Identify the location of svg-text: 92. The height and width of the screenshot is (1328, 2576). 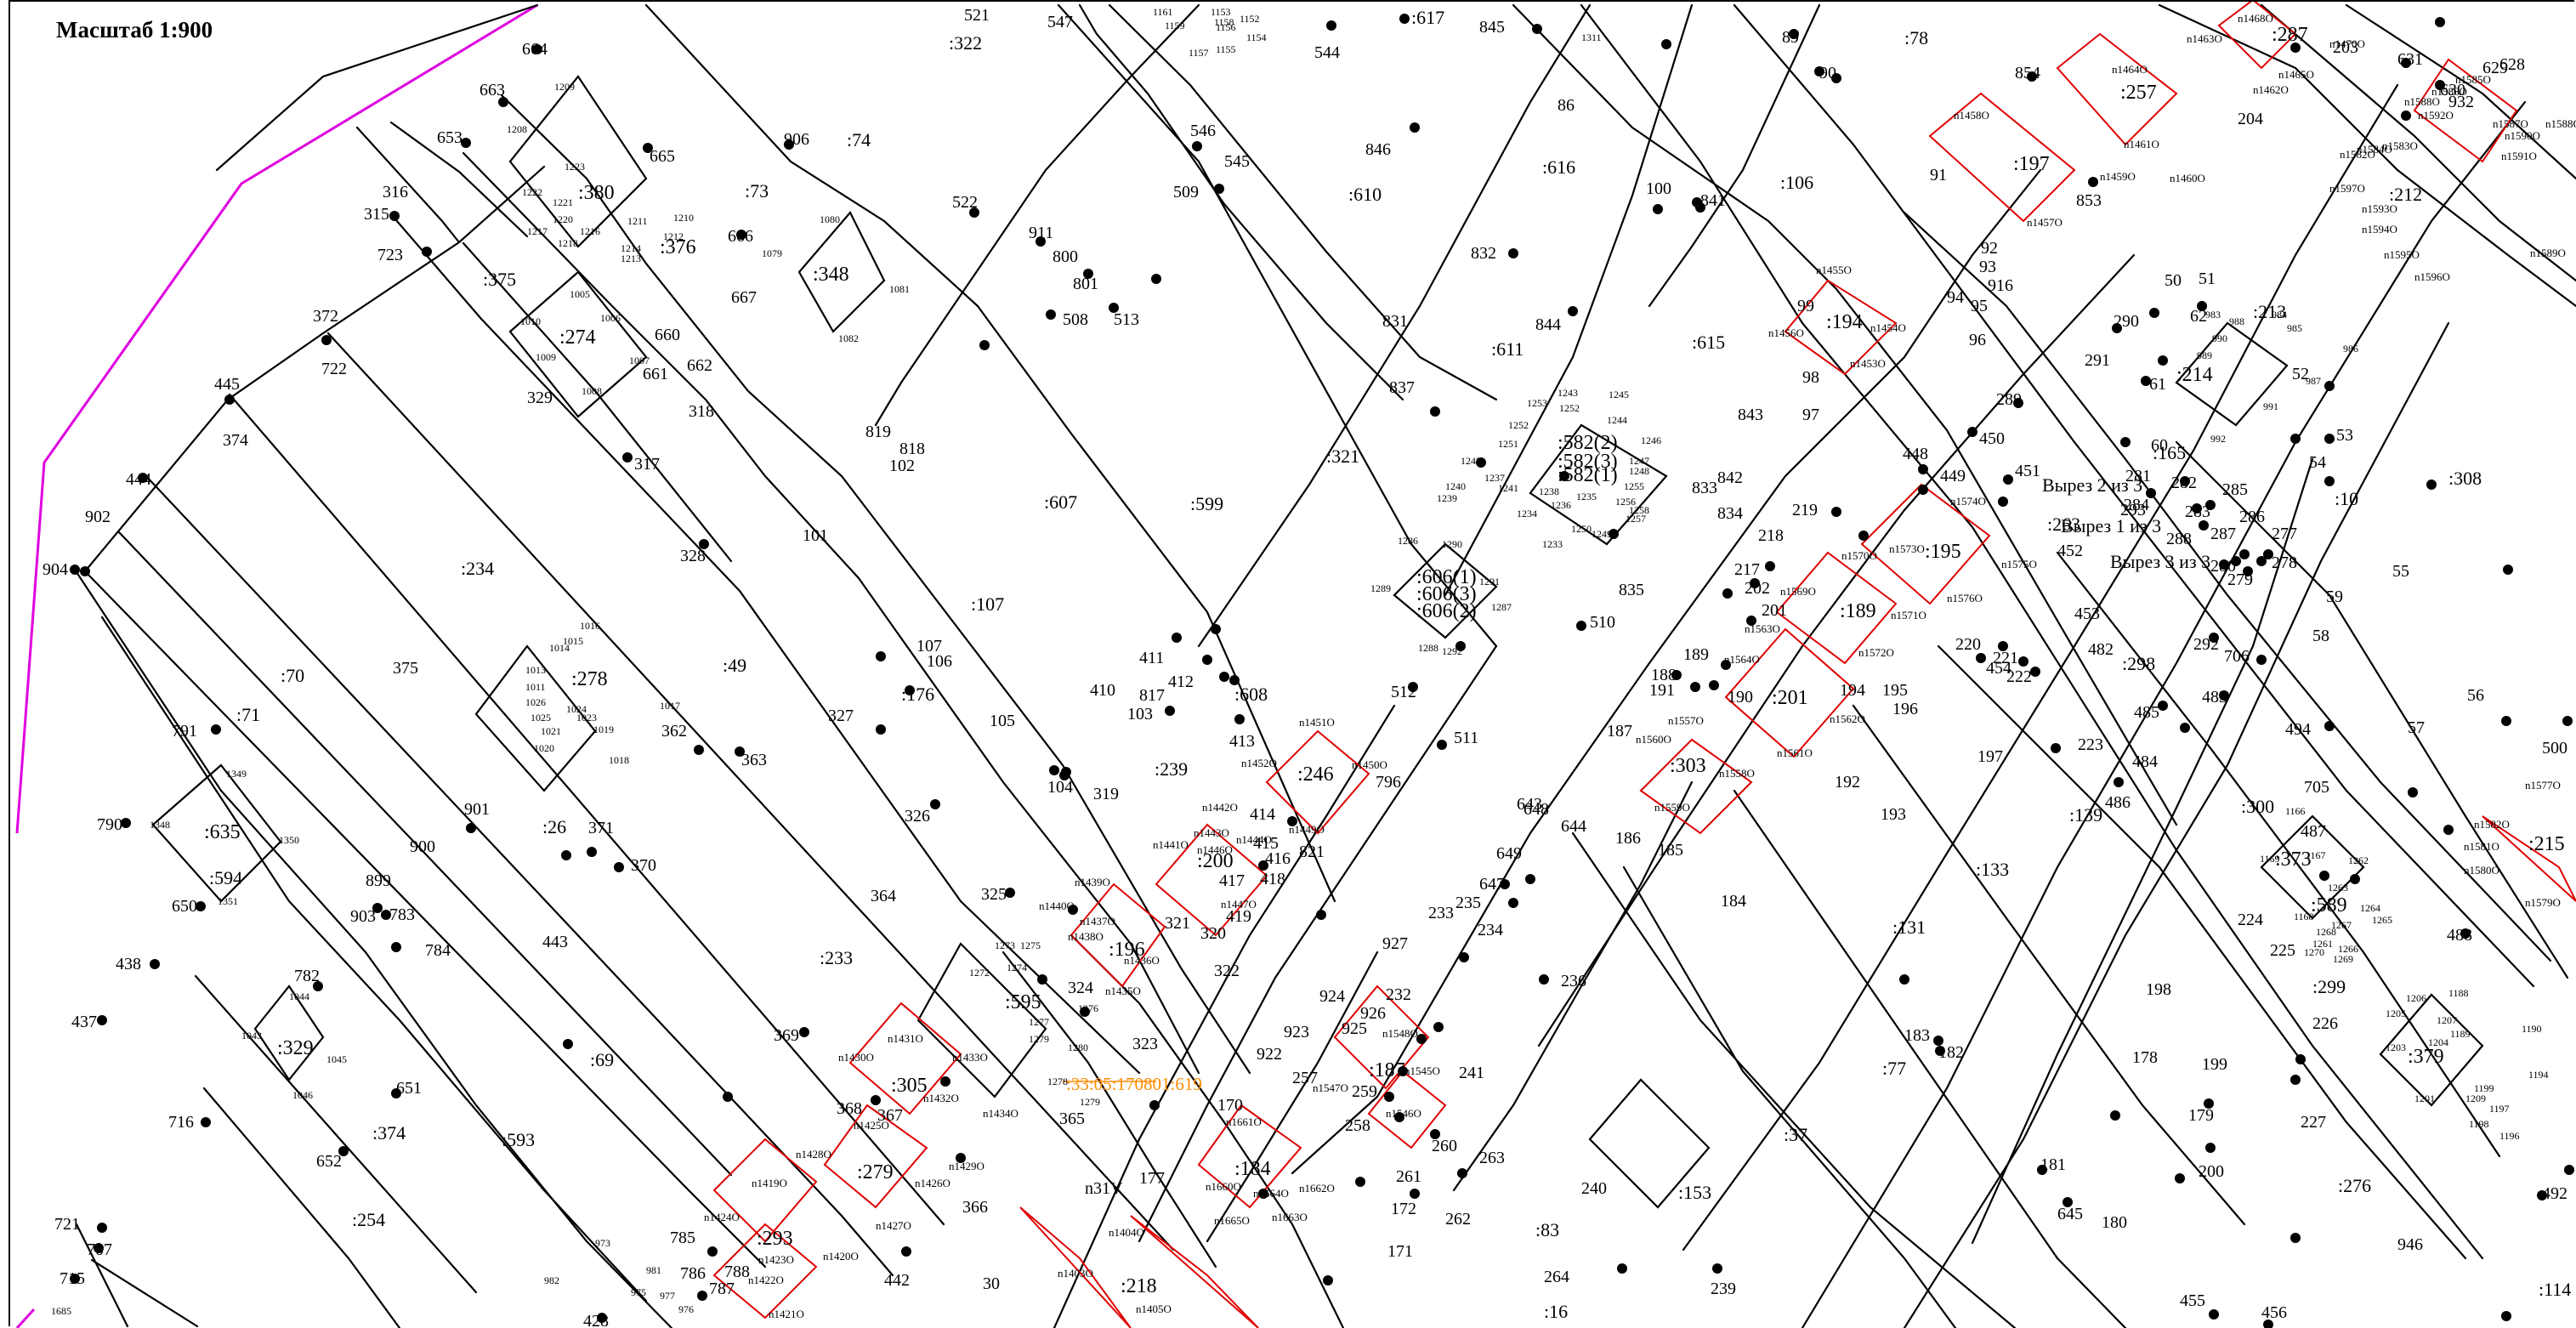
(1990, 248).